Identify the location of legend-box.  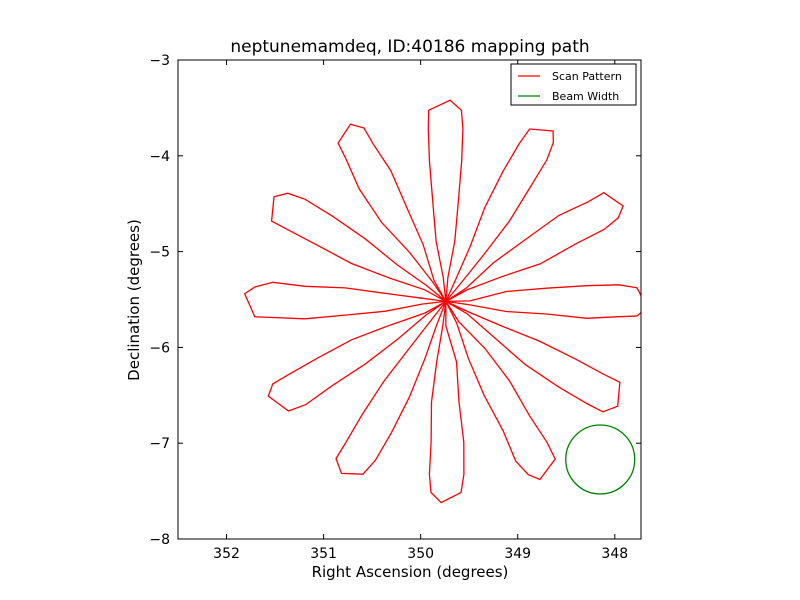
(573, 84).